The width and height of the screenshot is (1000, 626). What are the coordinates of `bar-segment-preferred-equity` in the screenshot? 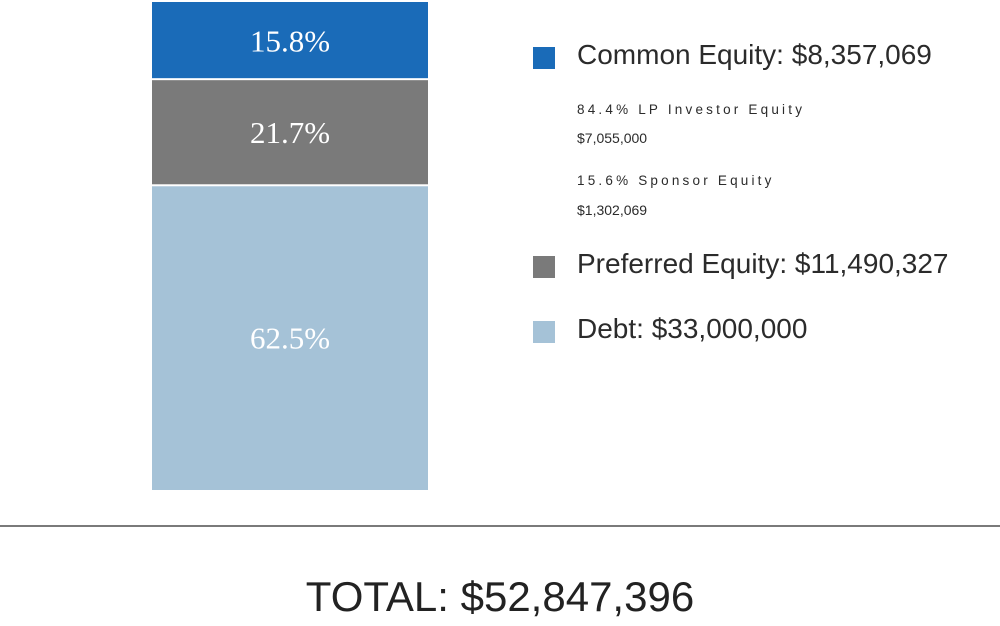 It's located at (290, 132).